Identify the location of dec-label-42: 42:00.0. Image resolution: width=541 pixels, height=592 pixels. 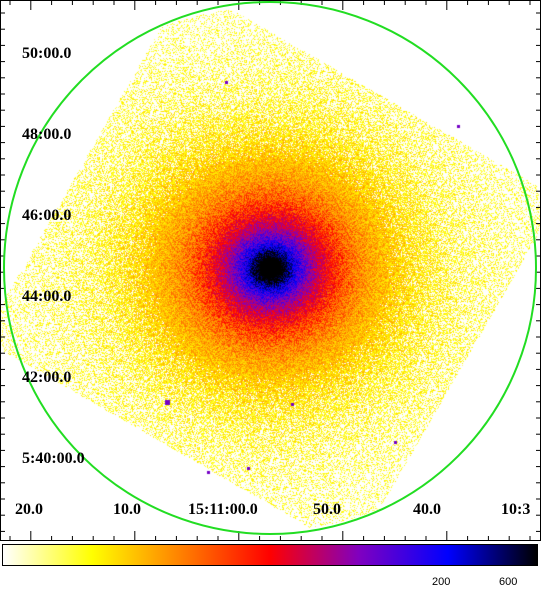
(47, 377).